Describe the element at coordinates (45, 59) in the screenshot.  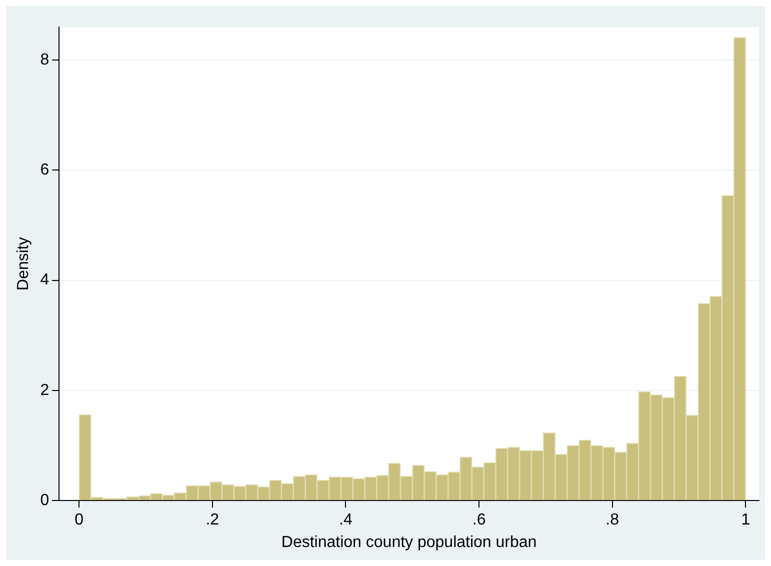
I see `y-tick-label: 8` at that location.